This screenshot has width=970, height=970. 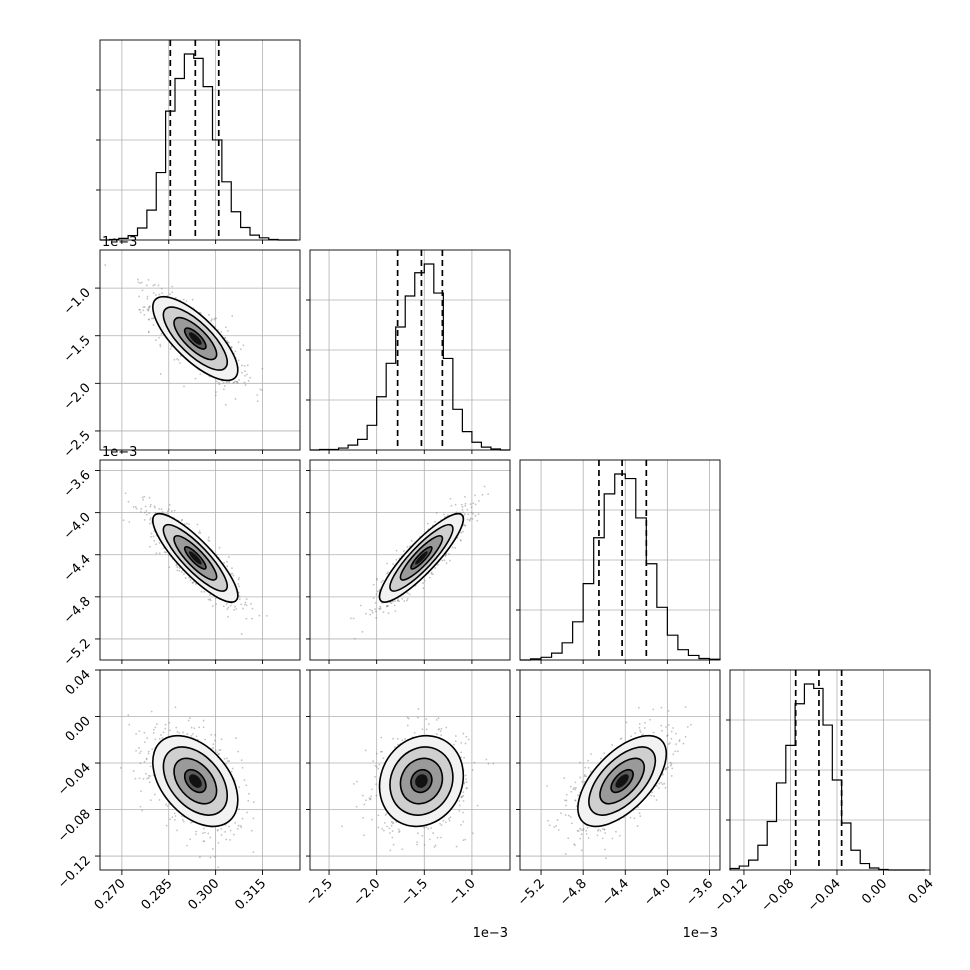 I want to click on y-tick-label: −3.6, so click(x=77, y=484).